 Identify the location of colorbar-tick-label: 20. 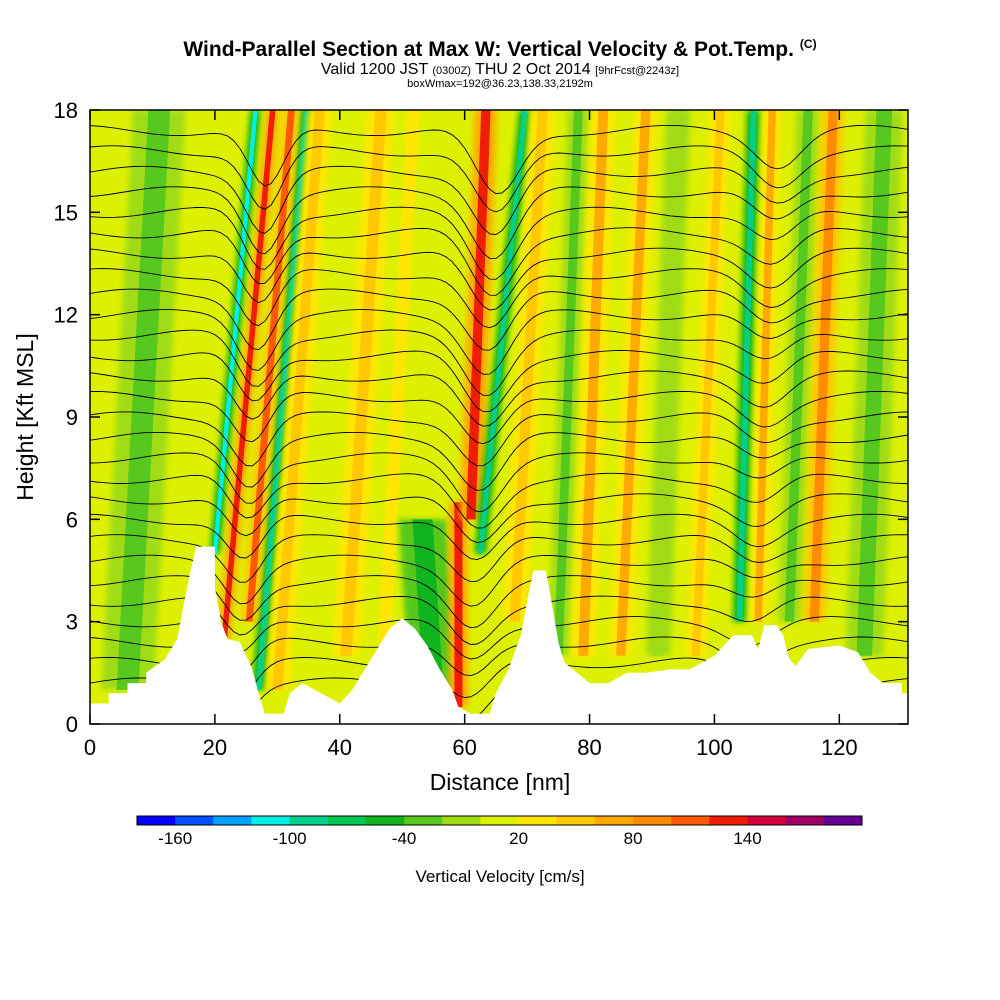
(518, 838).